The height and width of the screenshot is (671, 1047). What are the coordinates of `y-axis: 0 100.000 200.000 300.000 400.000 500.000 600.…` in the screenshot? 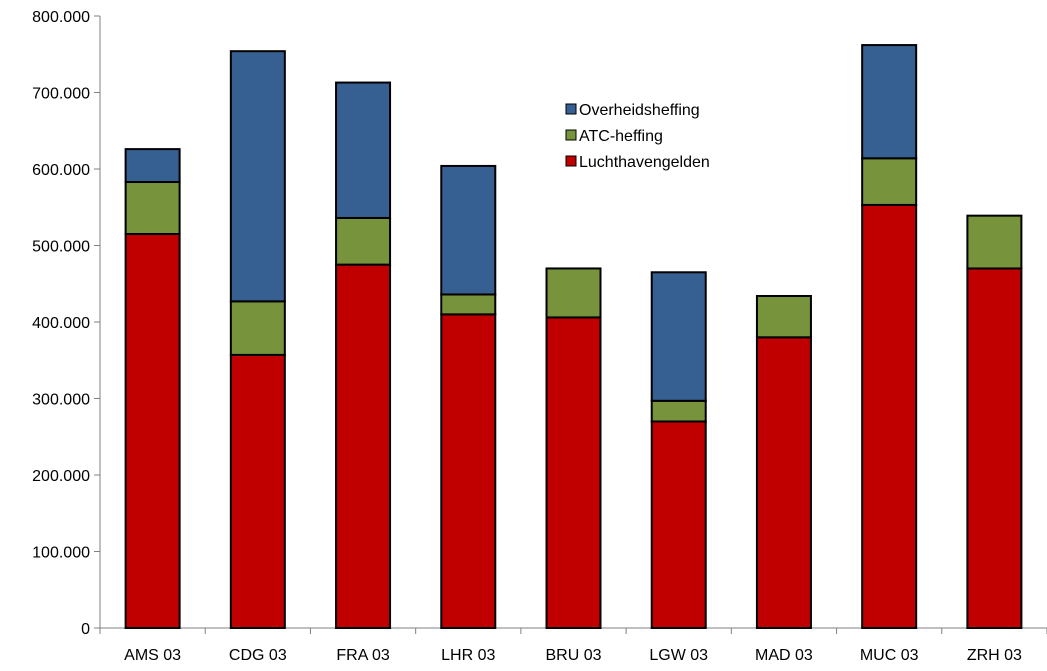 It's located at (66, 323).